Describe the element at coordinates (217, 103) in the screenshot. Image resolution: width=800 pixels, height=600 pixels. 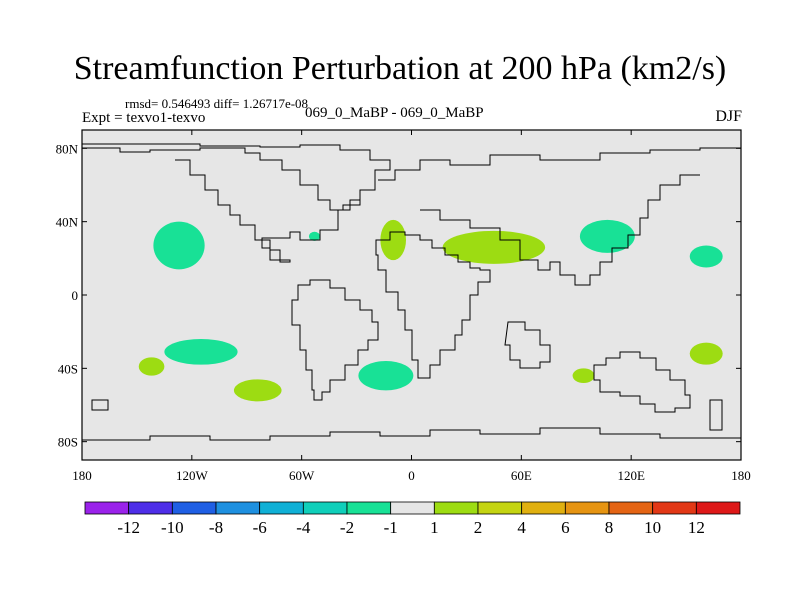
I see `stats-label: rmsd= 0.546493 diff= 1.26717e-08` at that location.